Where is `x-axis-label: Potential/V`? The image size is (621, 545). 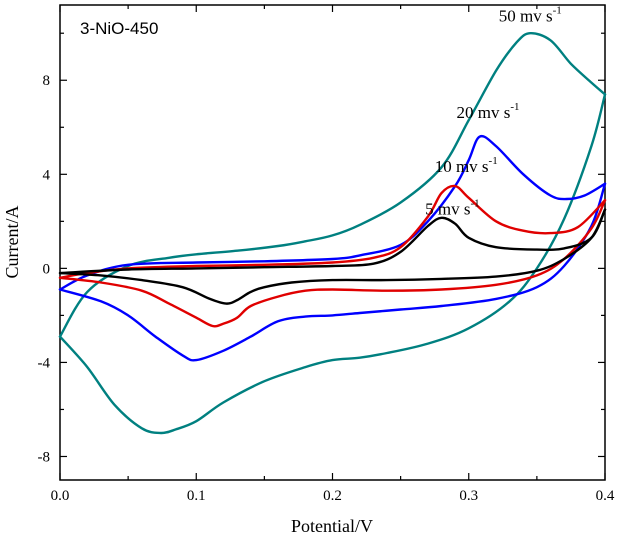
x-axis-label: Potential/V is located at coordinates (332, 526).